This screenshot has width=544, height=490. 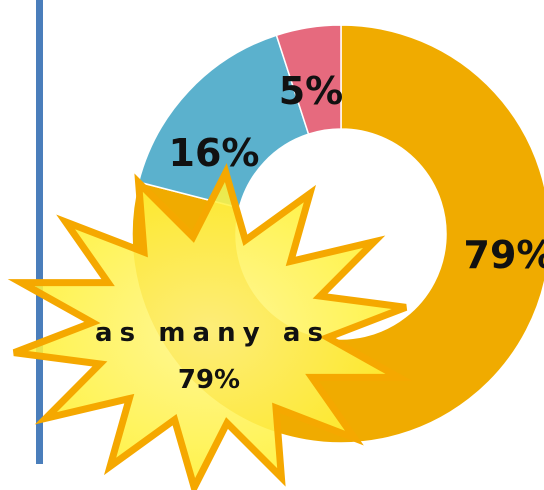 What do you see at coordinates (209, 380) in the screenshot?
I see `callout-line-2: 79%` at bounding box center [209, 380].